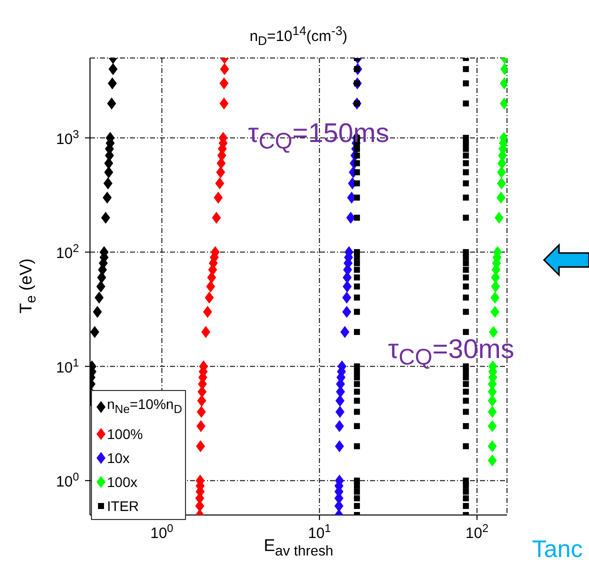 This screenshot has width=589, height=571. Describe the element at coordinates (557, 550) in the screenshot. I see `text: Tanc` at that location.